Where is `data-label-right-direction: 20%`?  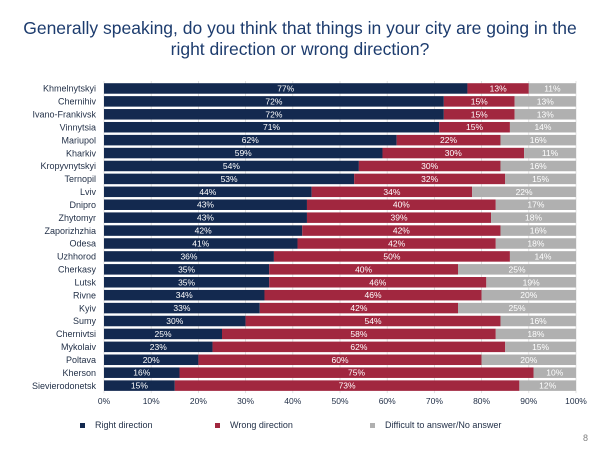 data-label-right-direction: 20% is located at coordinates (151, 360).